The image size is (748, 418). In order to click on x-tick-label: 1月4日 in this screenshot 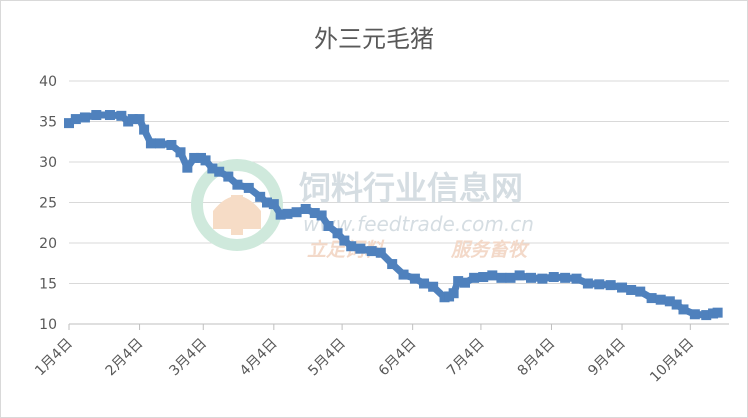, I will do `click(54, 358)`.